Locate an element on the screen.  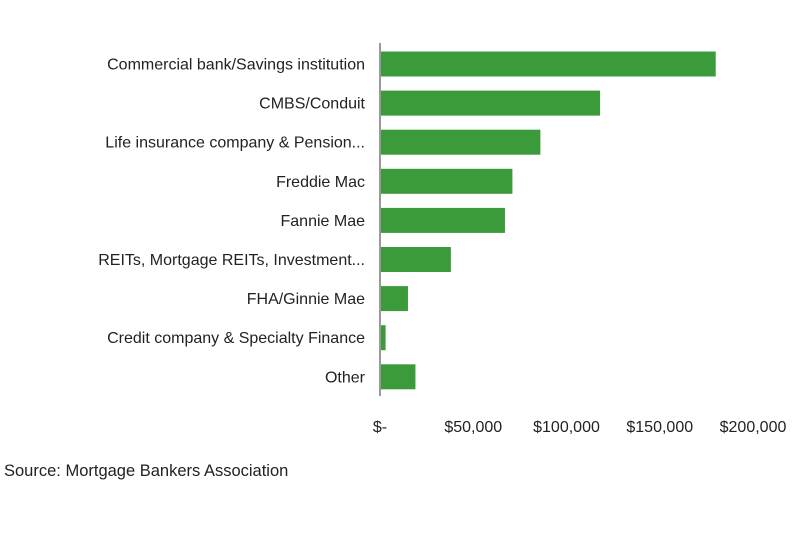
category-label: Freddie Mac is located at coordinates (320, 182).